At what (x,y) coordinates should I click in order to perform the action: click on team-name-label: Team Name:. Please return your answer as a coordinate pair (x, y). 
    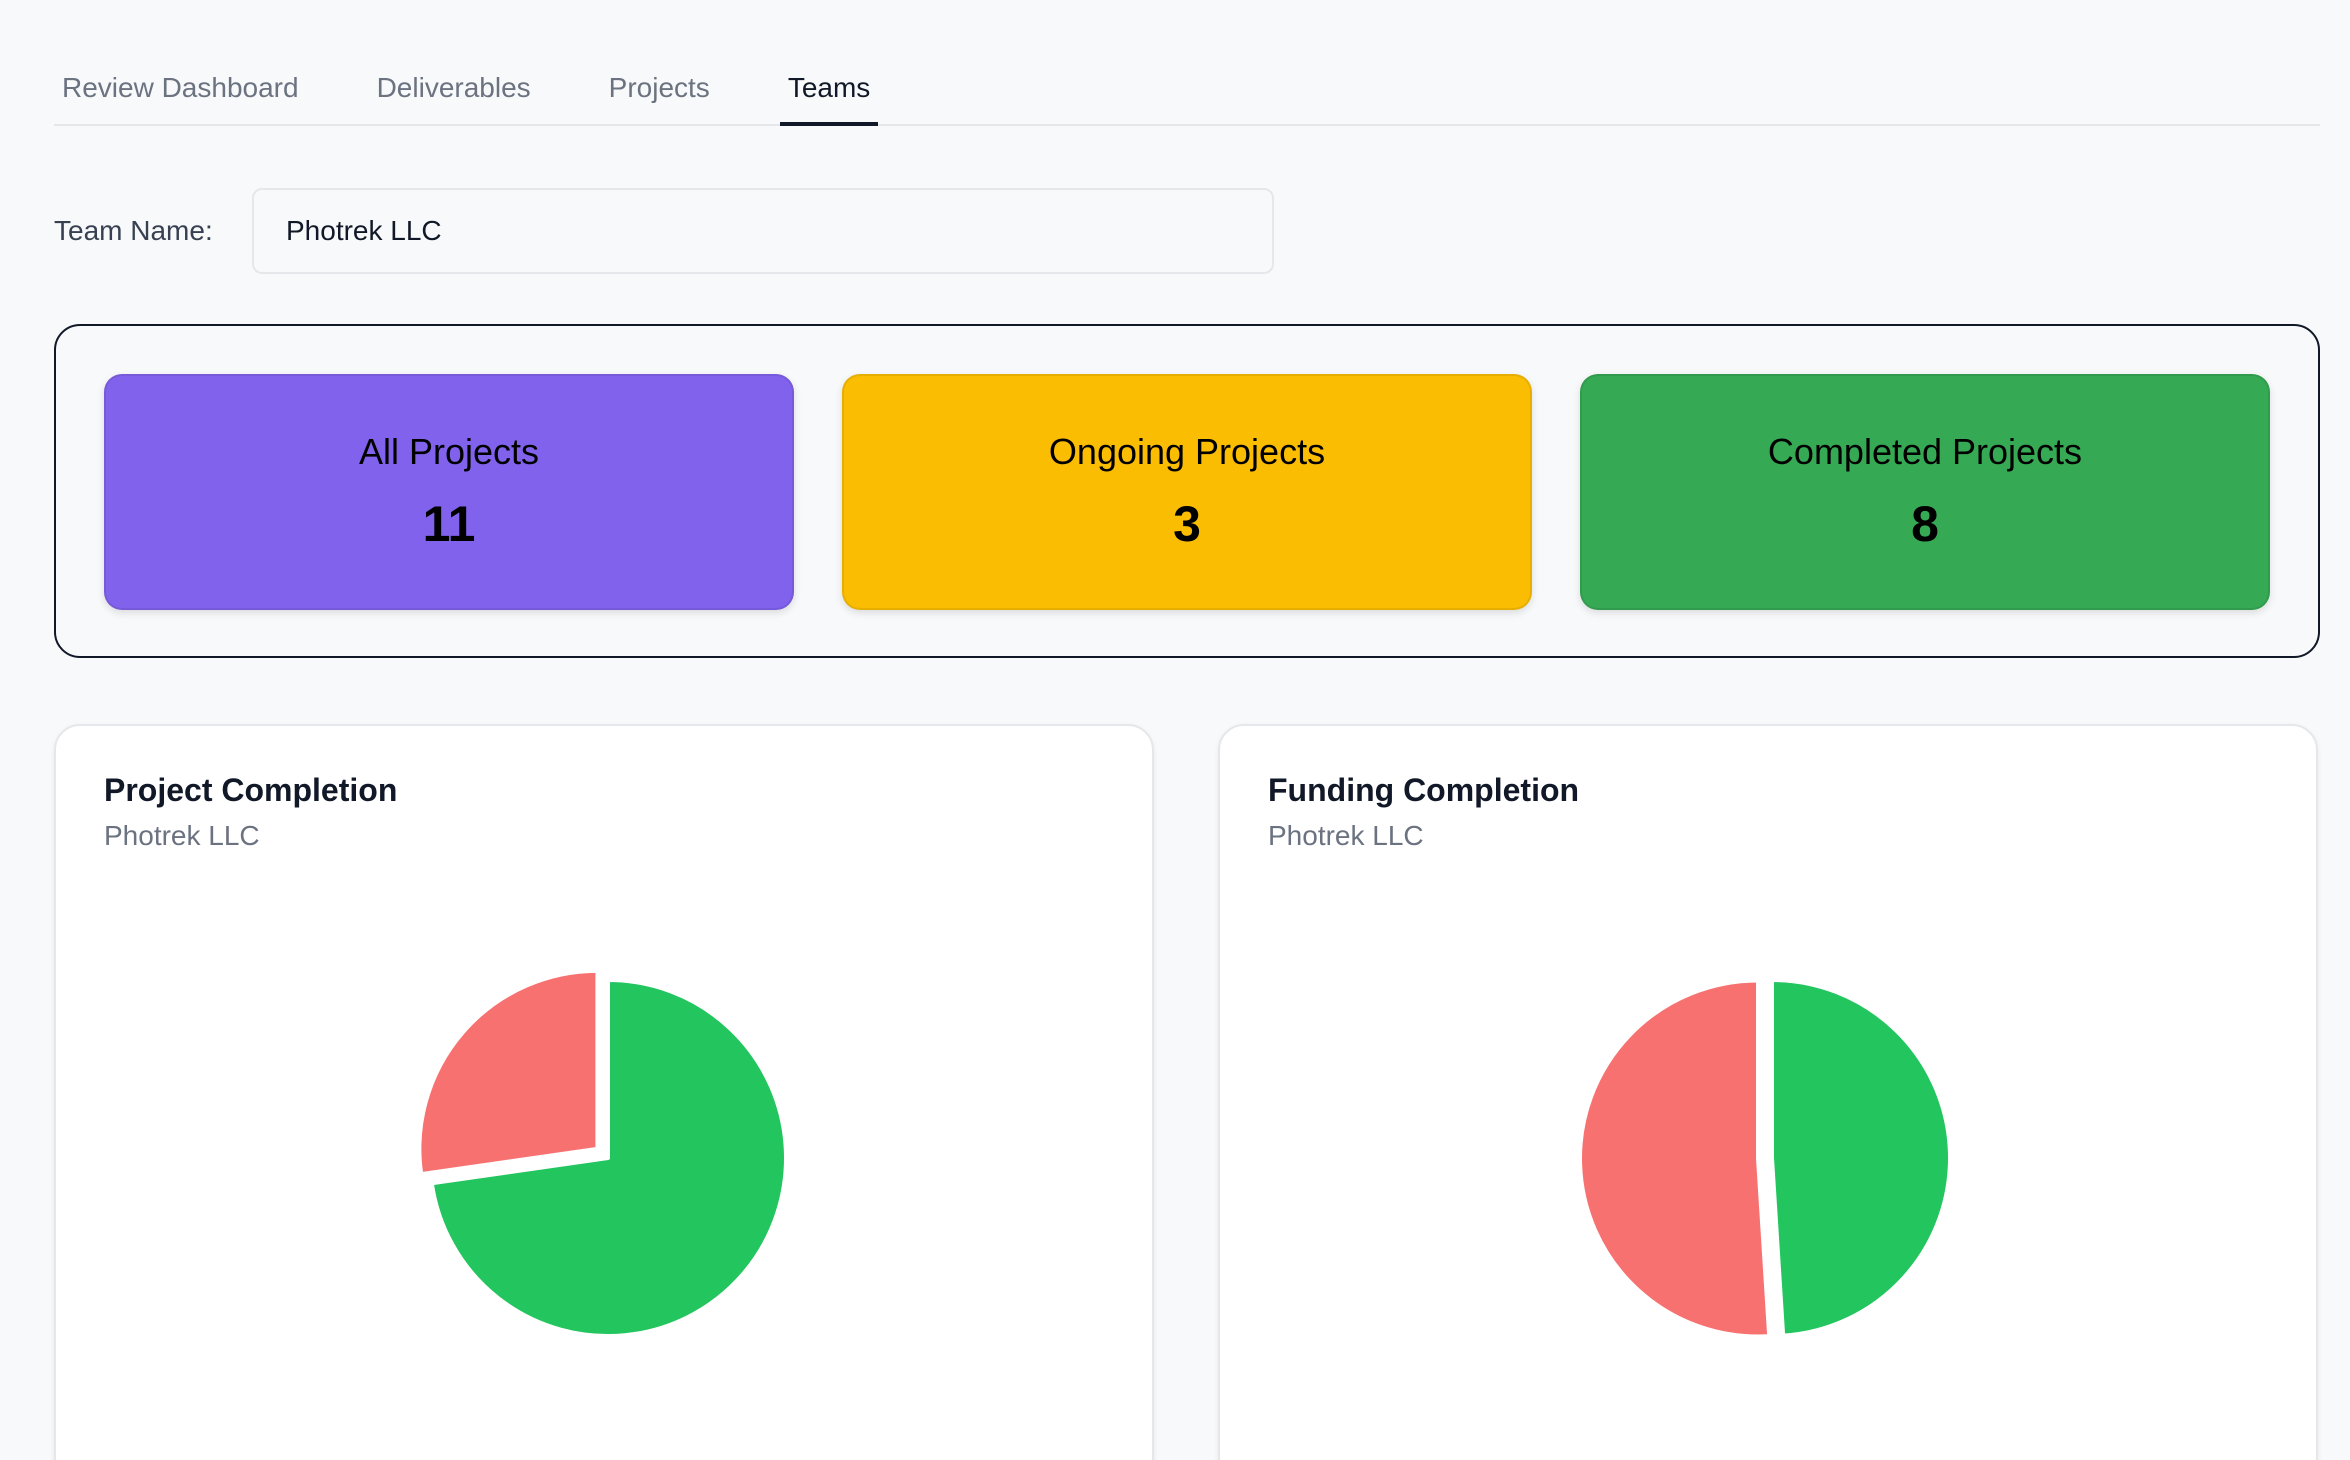
    Looking at the image, I should click on (133, 230).